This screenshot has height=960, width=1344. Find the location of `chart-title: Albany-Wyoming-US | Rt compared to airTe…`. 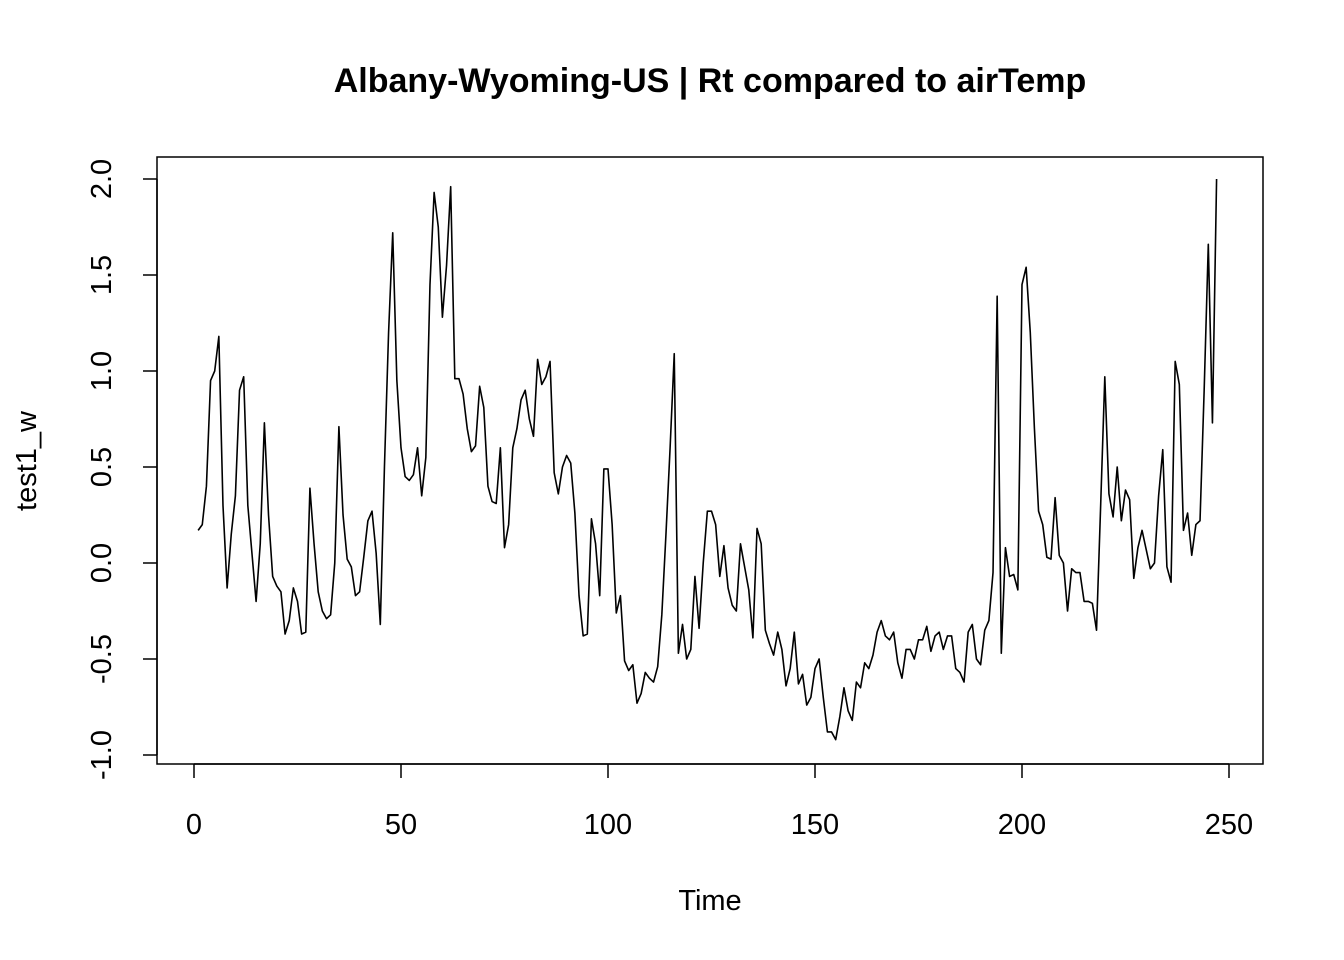

chart-title: Albany-Wyoming-US | Rt compared to airTe… is located at coordinates (710, 81).